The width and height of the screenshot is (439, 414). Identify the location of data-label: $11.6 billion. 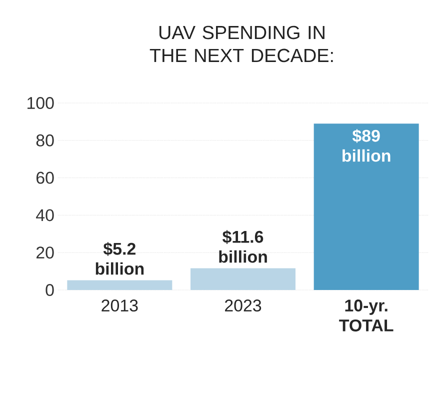
(243, 246).